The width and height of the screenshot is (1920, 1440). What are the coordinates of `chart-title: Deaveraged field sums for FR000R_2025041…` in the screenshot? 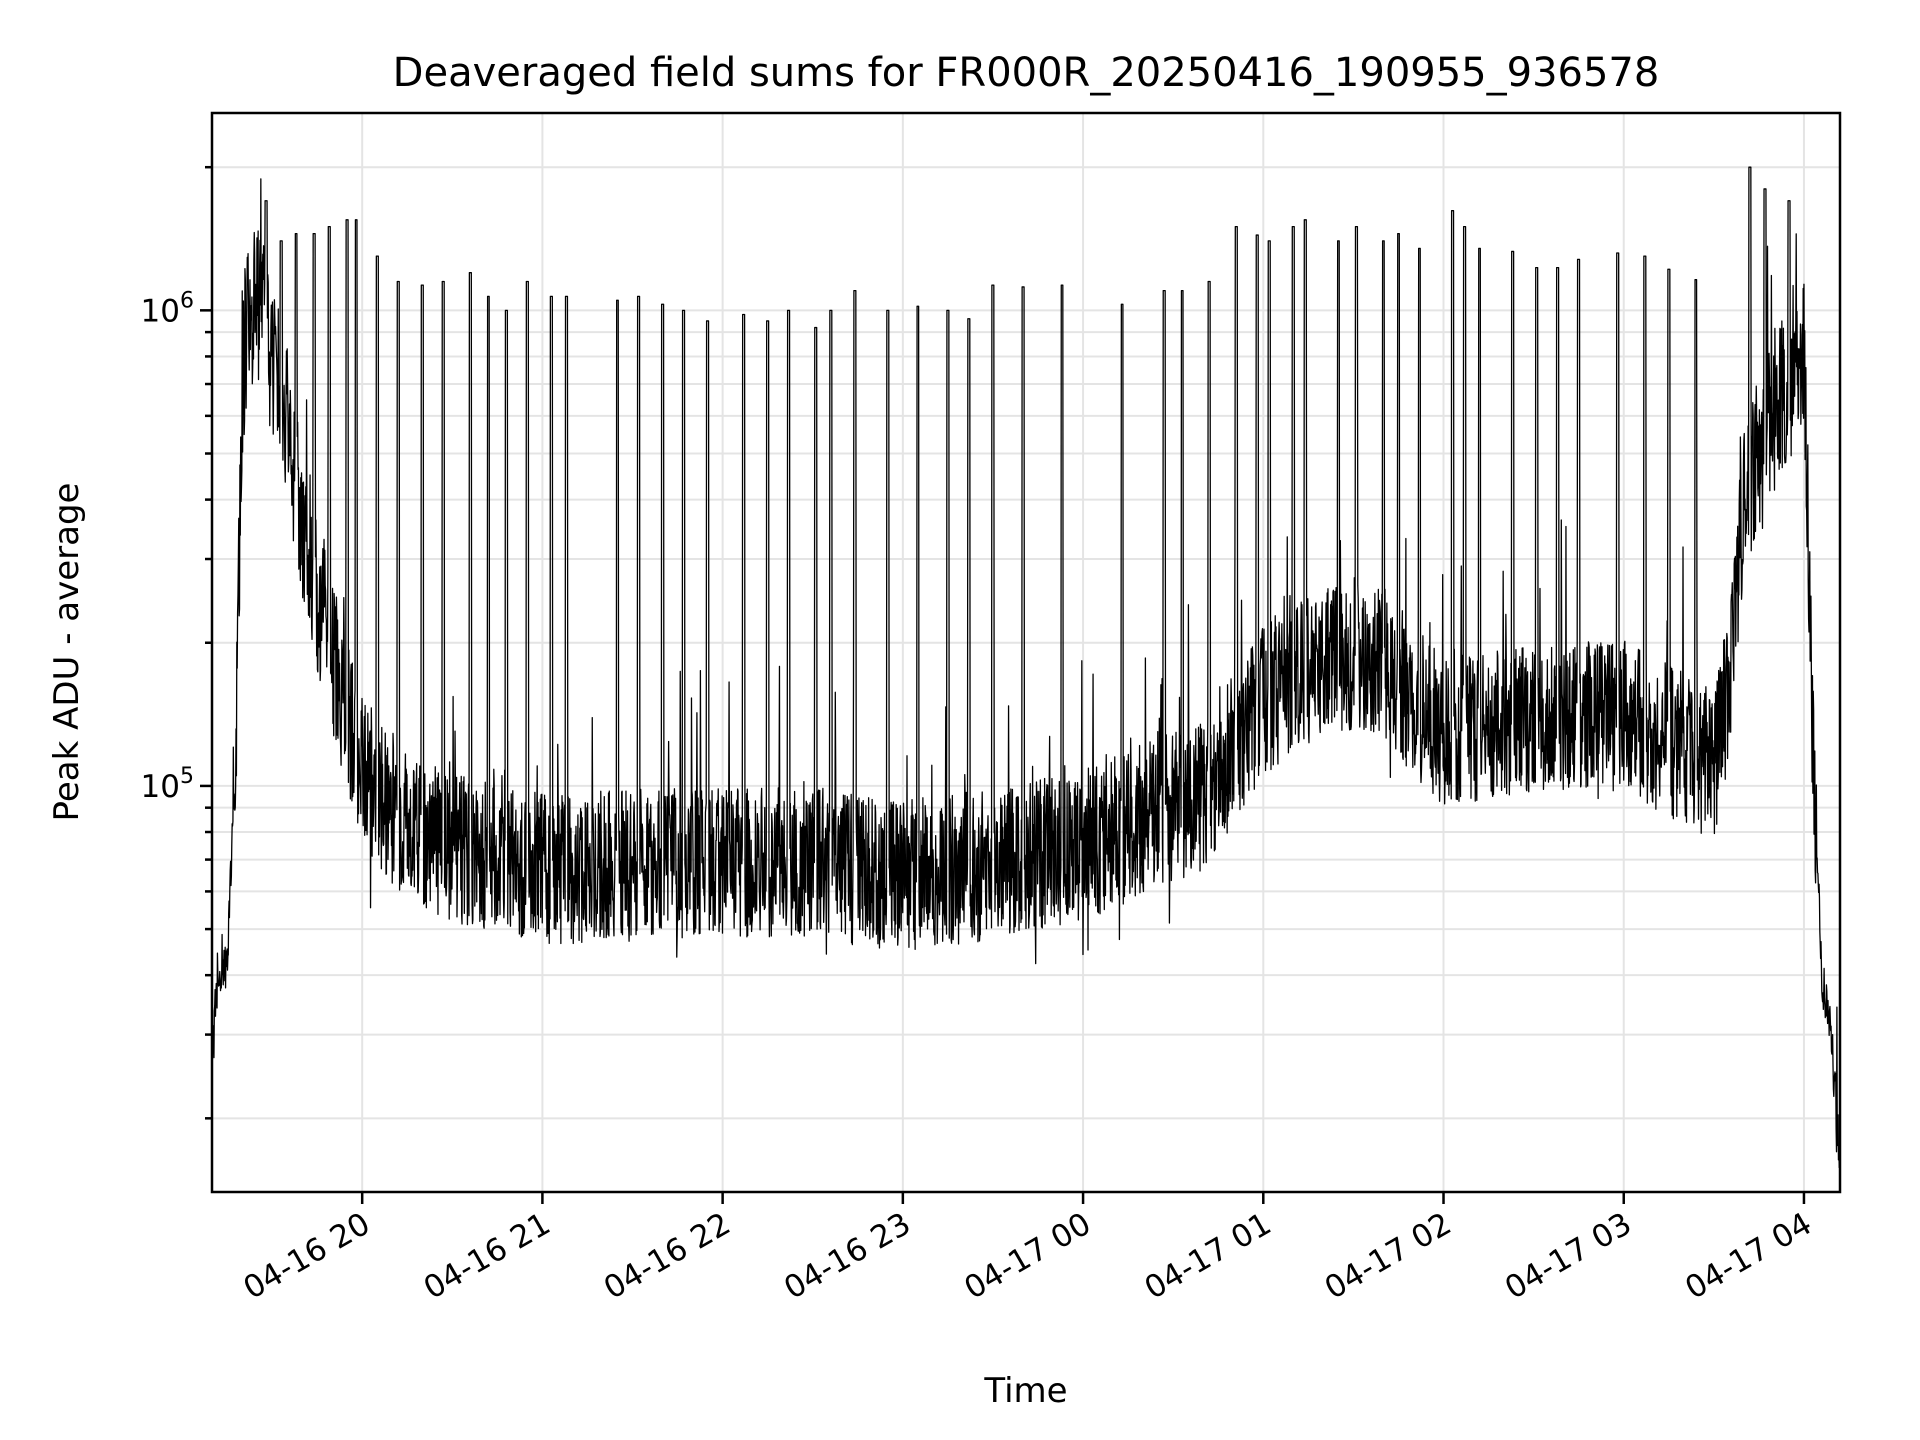 It's located at (1026, 73).